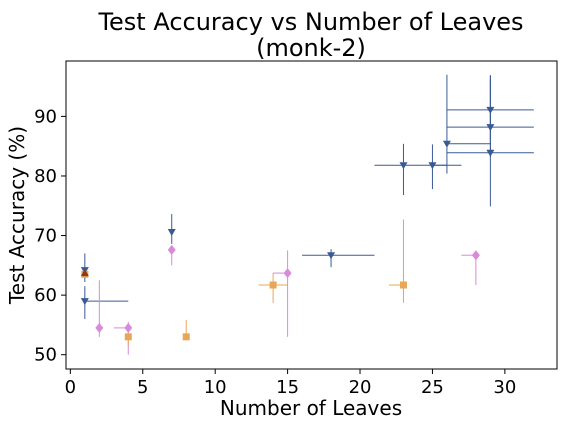 Image resolution: width=568 pixels, height=427 pixels. Describe the element at coordinates (311, 48) in the screenshot. I see `chart-title-line-2: (monk-2)` at that location.